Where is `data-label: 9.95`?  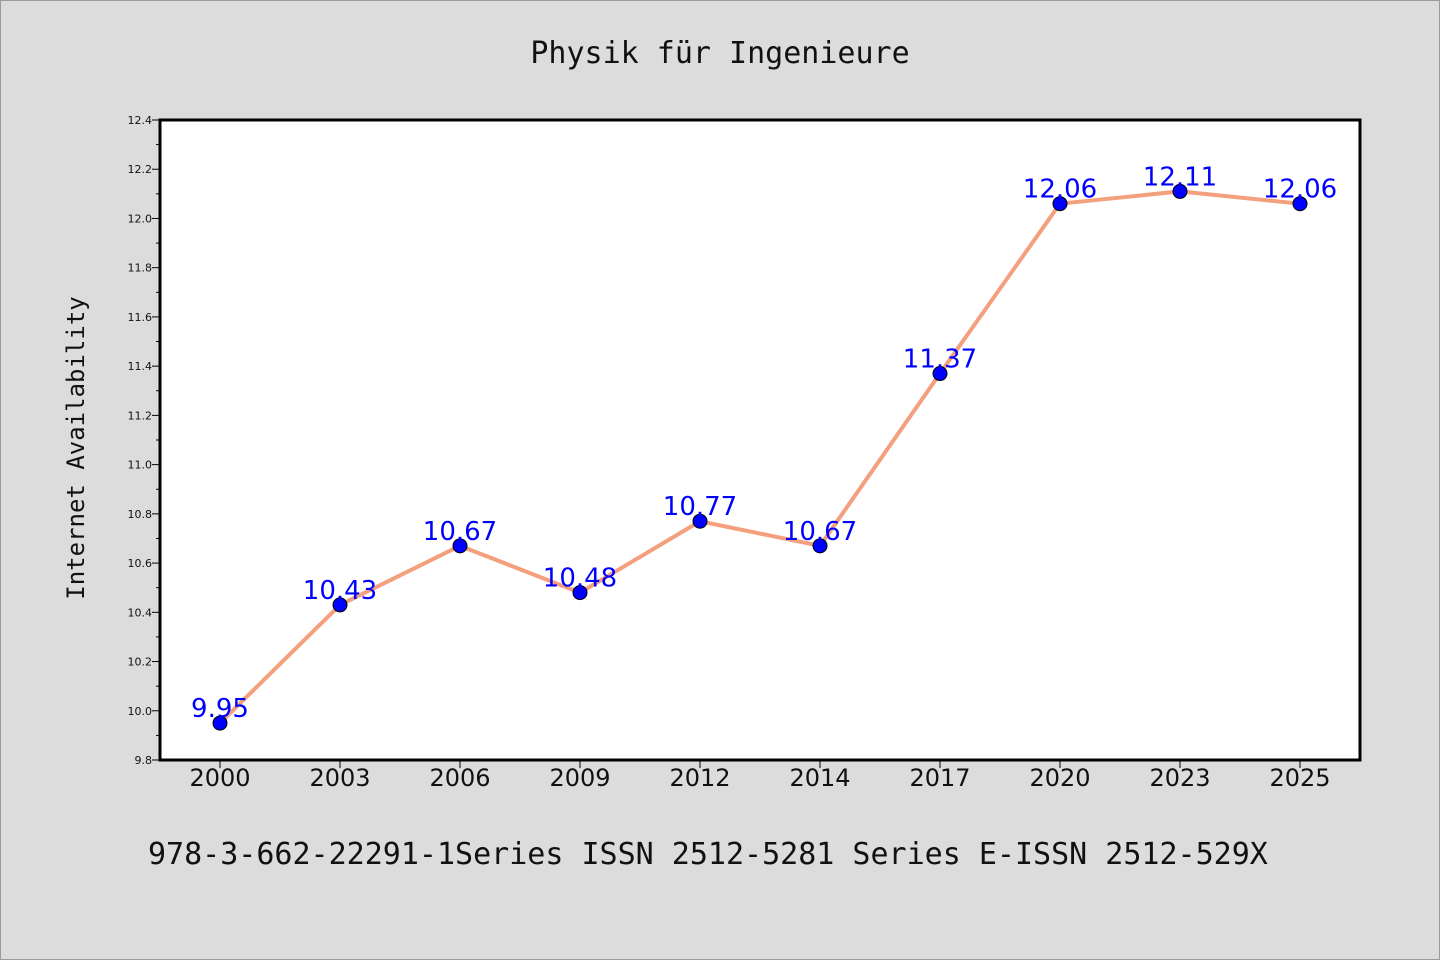
data-label: 9.95 is located at coordinates (220, 709).